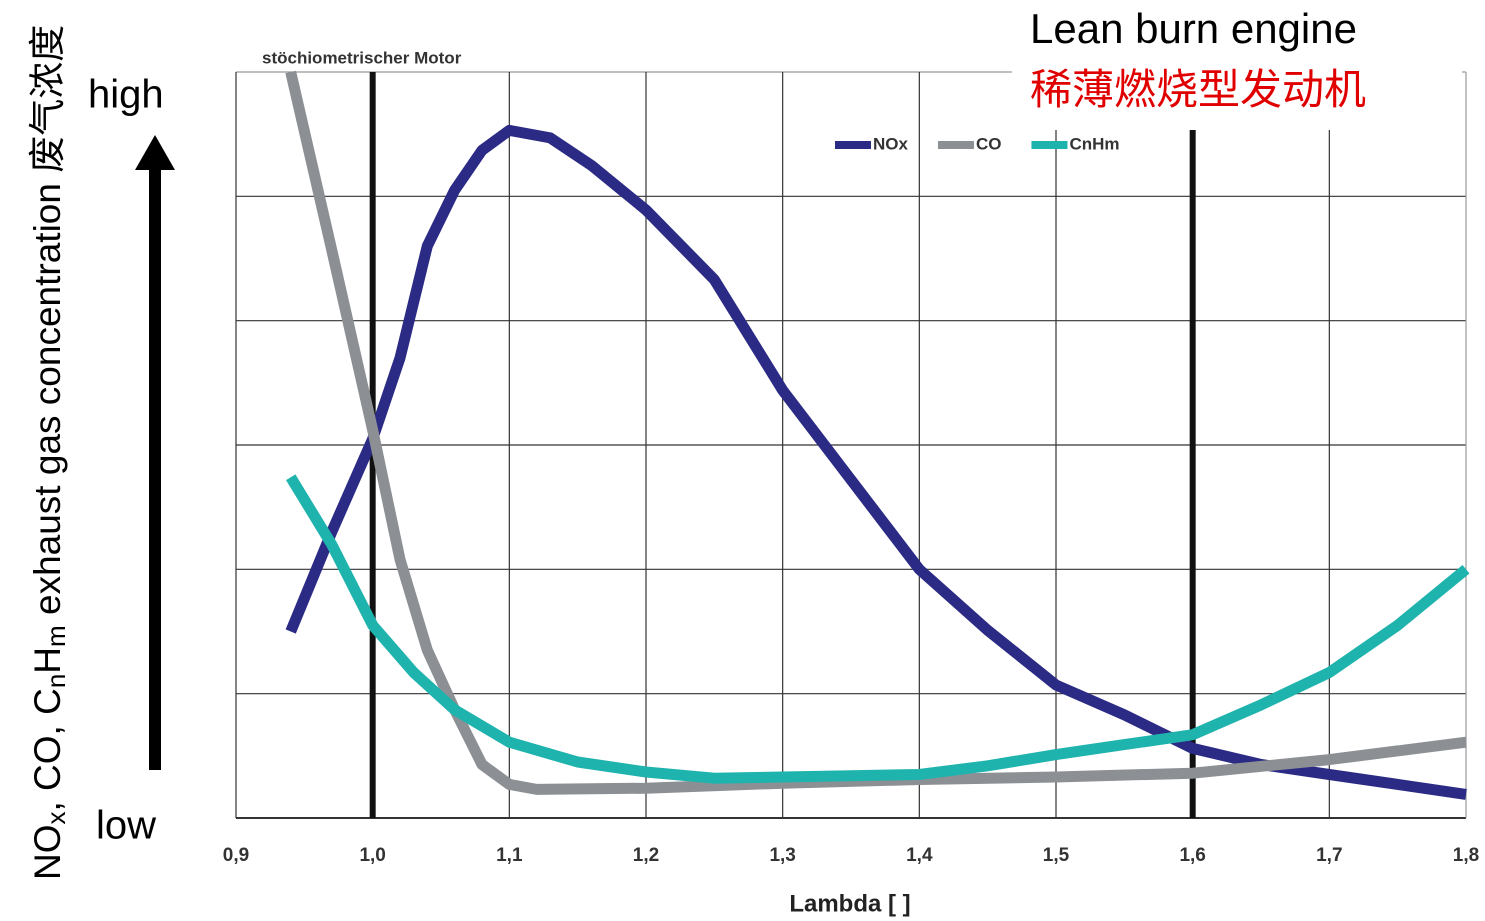 The width and height of the screenshot is (1485, 921). I want to click on legend-label: CnHm, so click(1094, 143).